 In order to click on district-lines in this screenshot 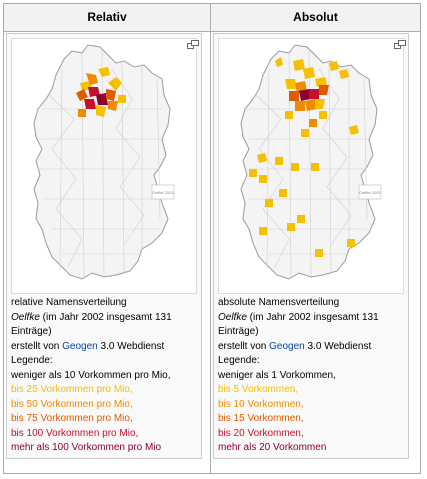, I will do `click(308, 163)`.